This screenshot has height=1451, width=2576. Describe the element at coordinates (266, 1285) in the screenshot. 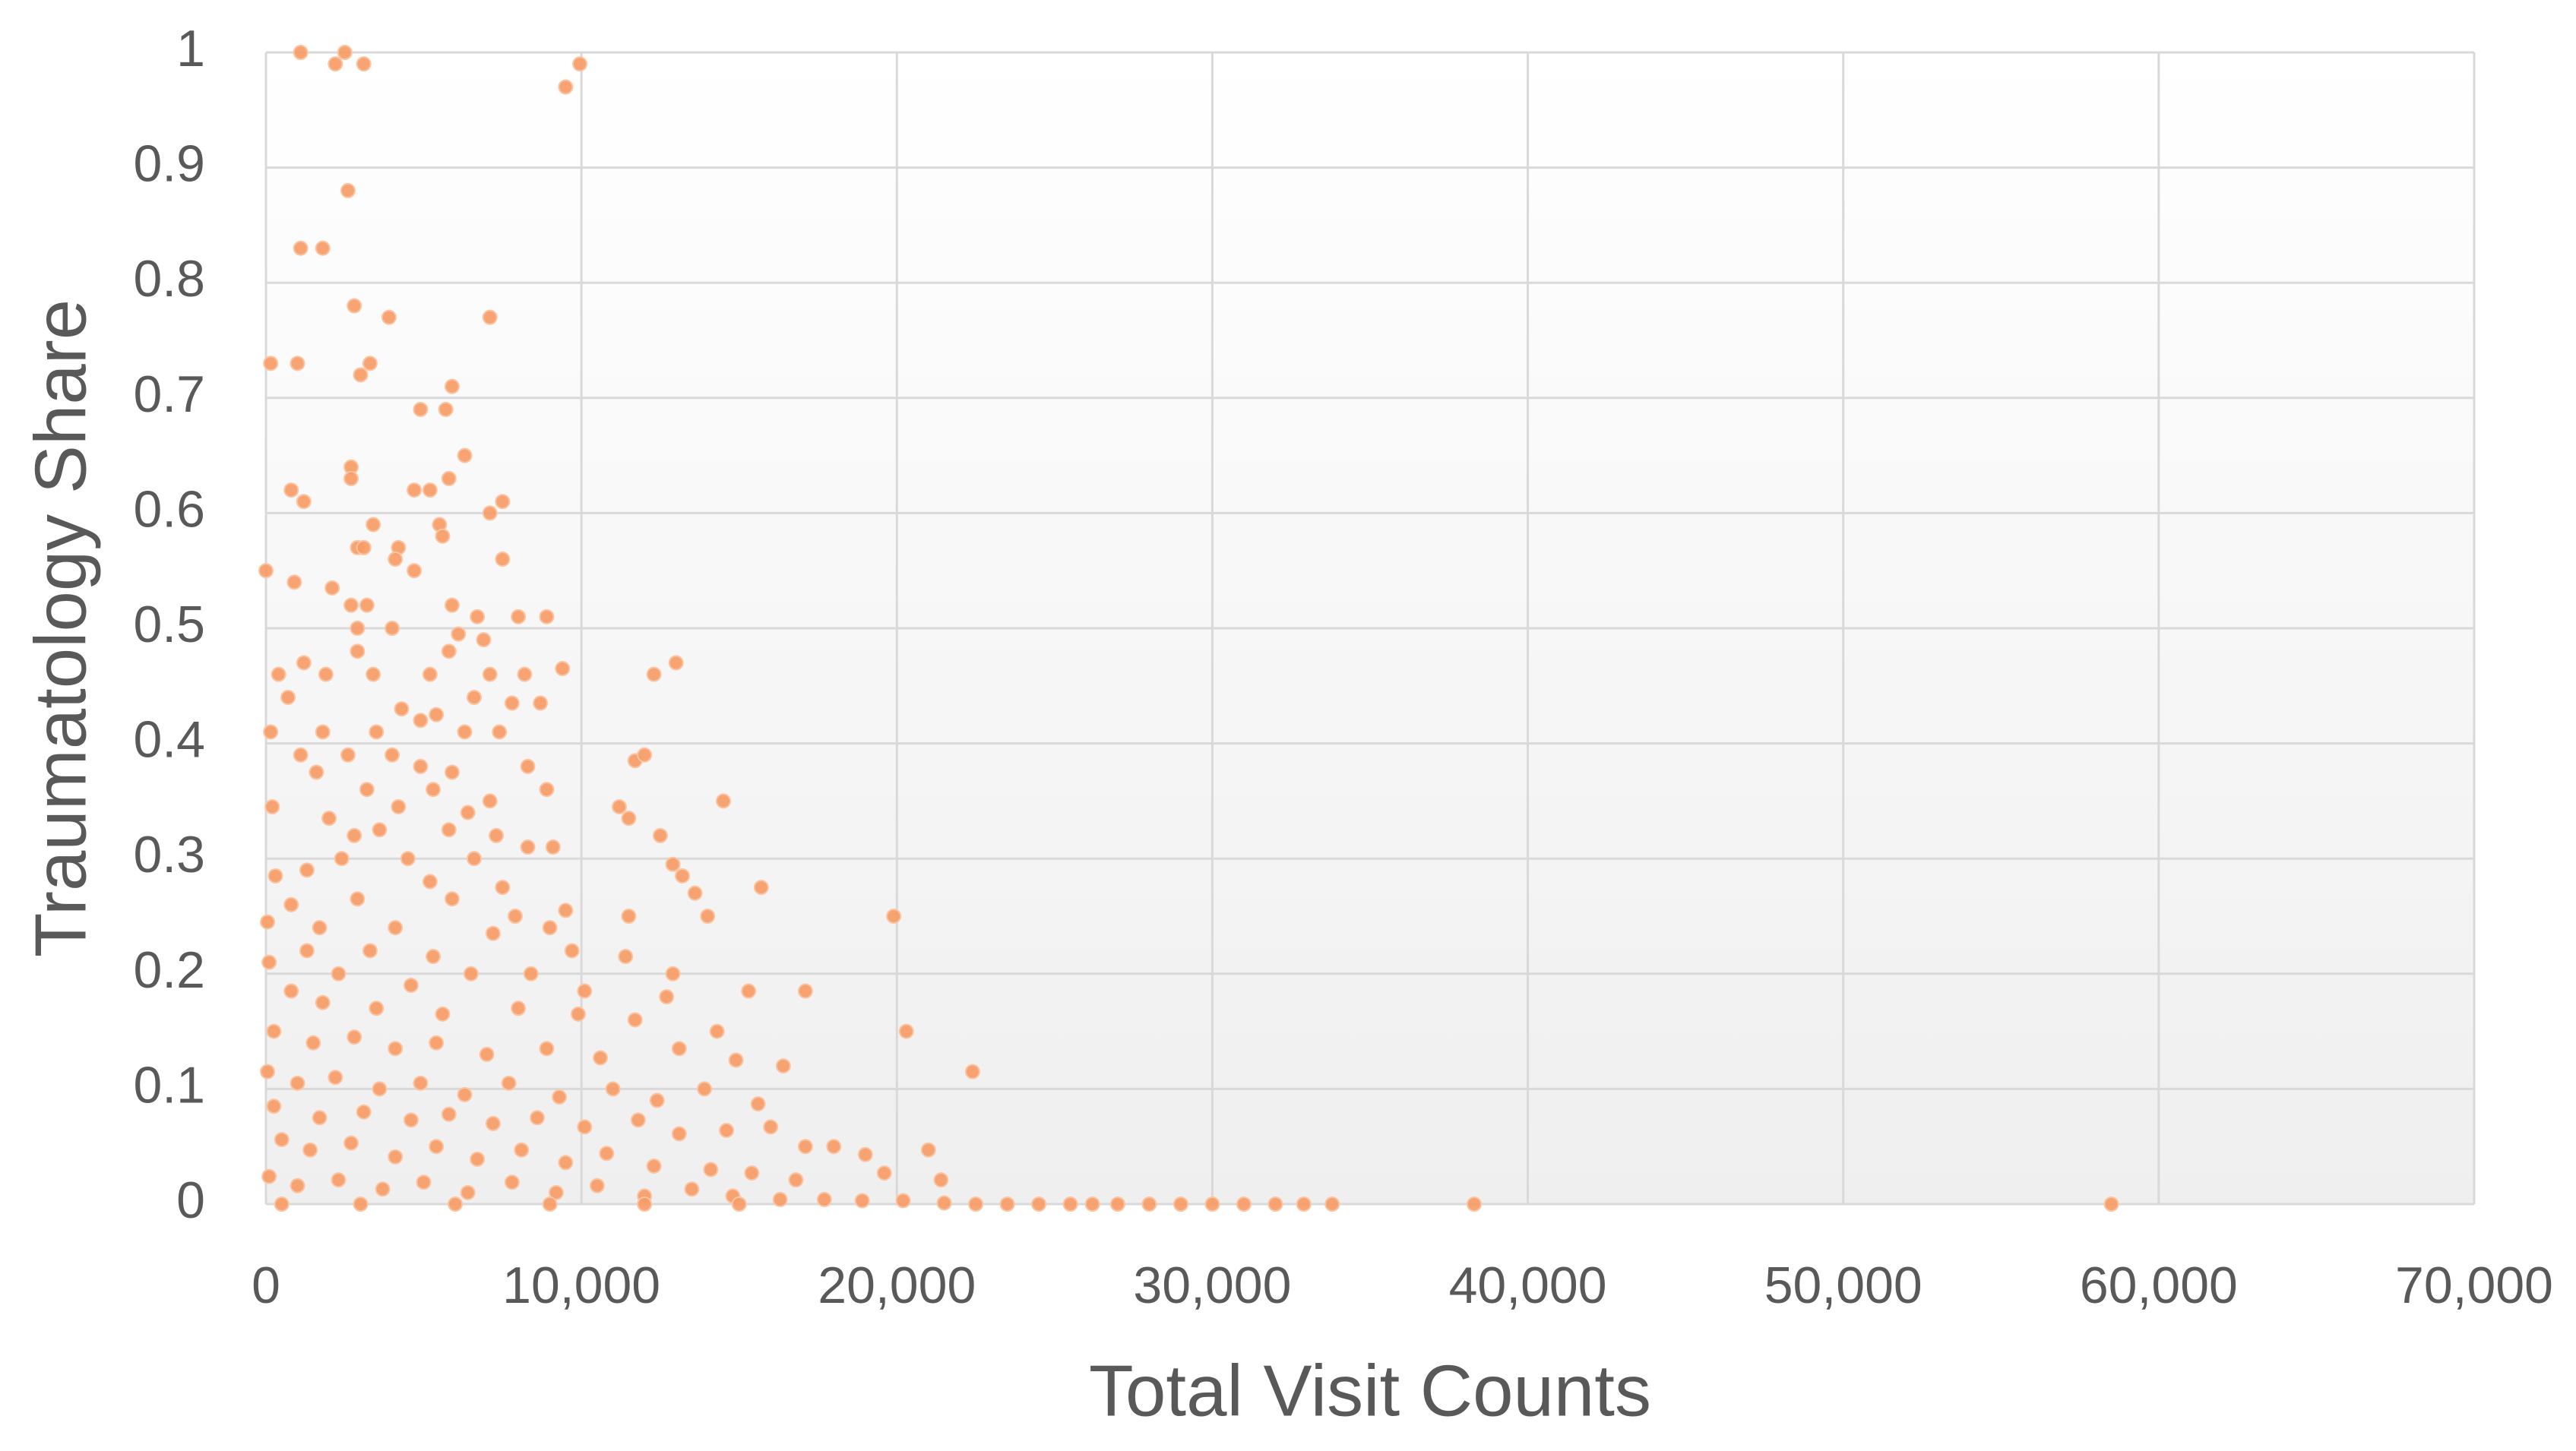

I see `x-tick-label: 0` at that location.